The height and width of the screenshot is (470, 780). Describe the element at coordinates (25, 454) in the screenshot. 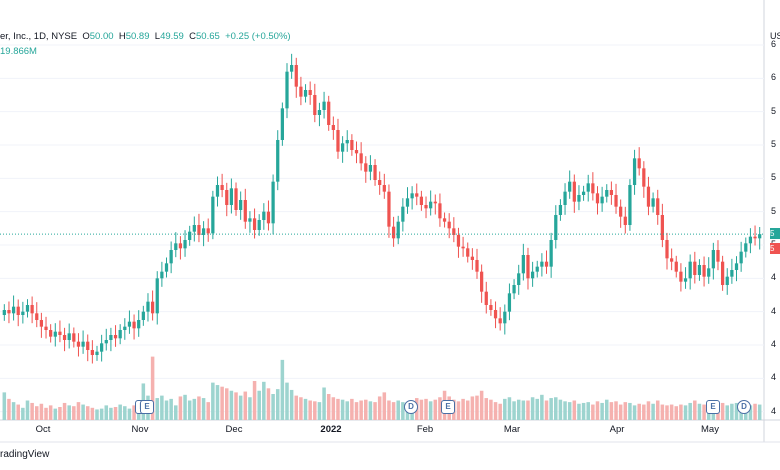

I see `brand-label: radingView` at that location.